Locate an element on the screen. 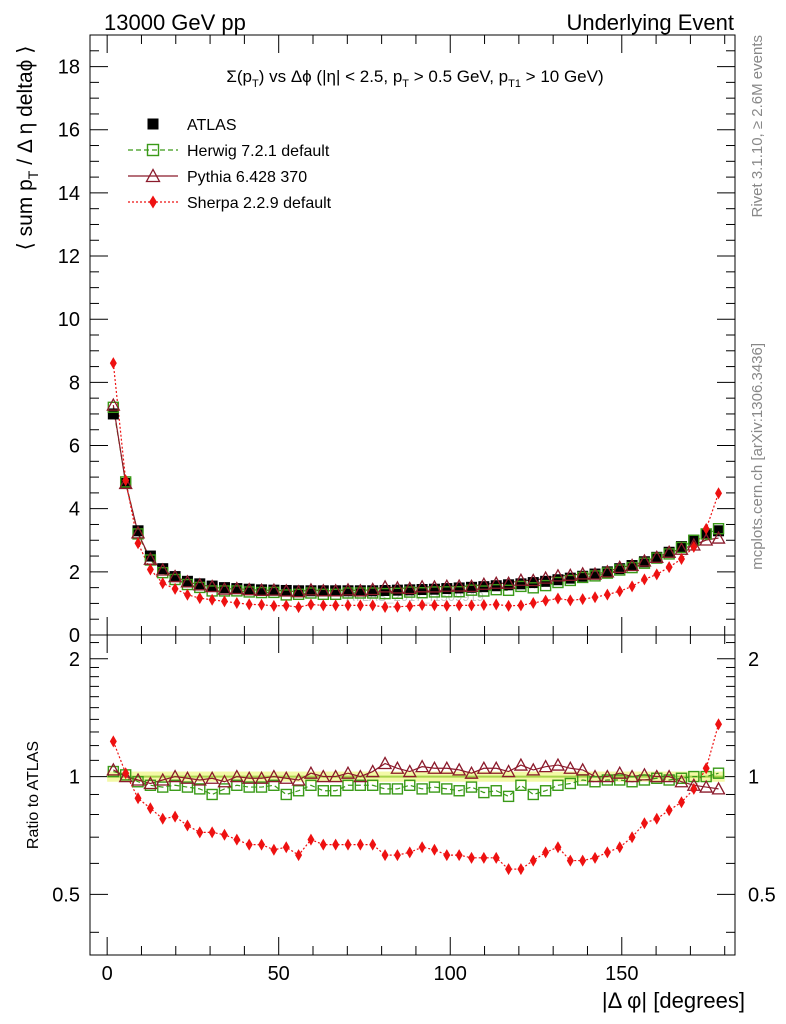  y-tick-label: 0 is located at coordinates (74, 636).